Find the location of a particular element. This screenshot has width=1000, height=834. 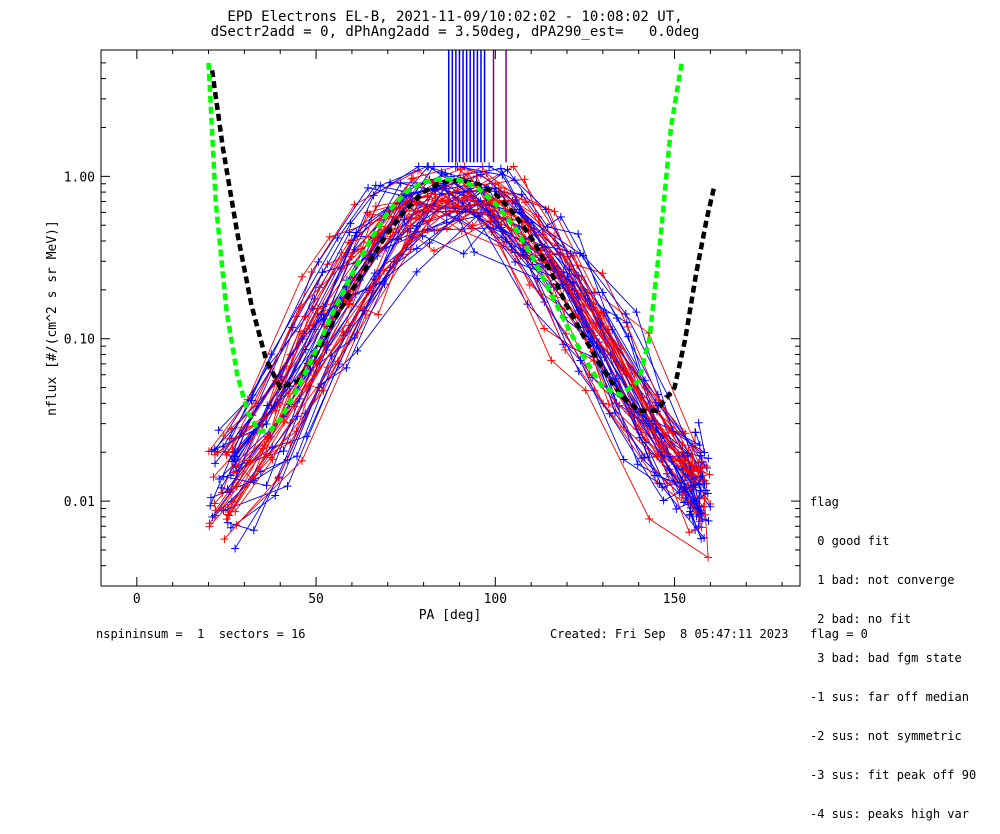

legend-header: flag is located at coordinates (824, 502).